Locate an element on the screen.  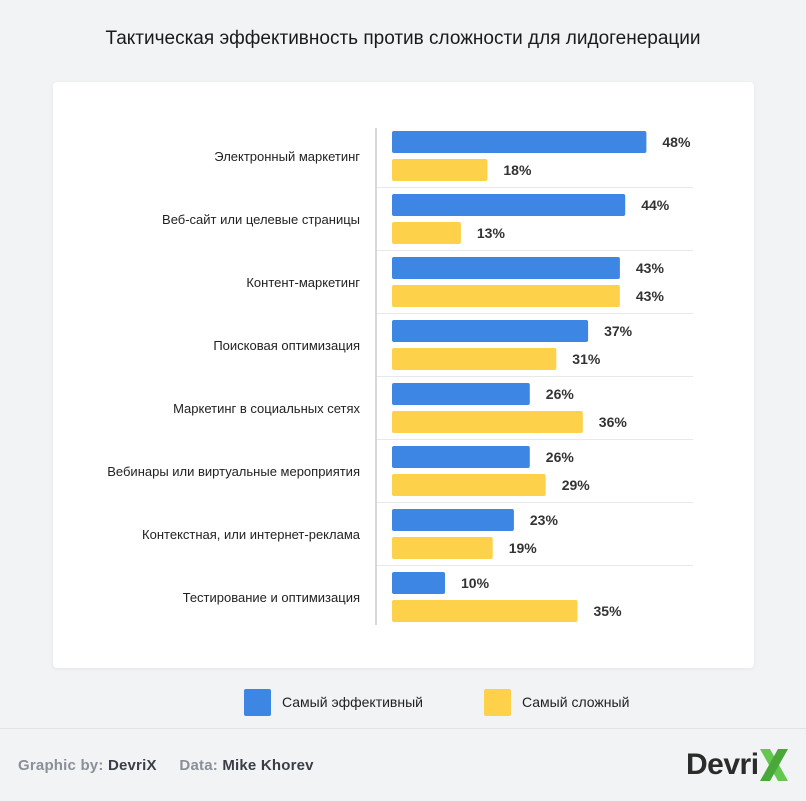
data-label-difficult: 18% is located at coordinates (517, 170).